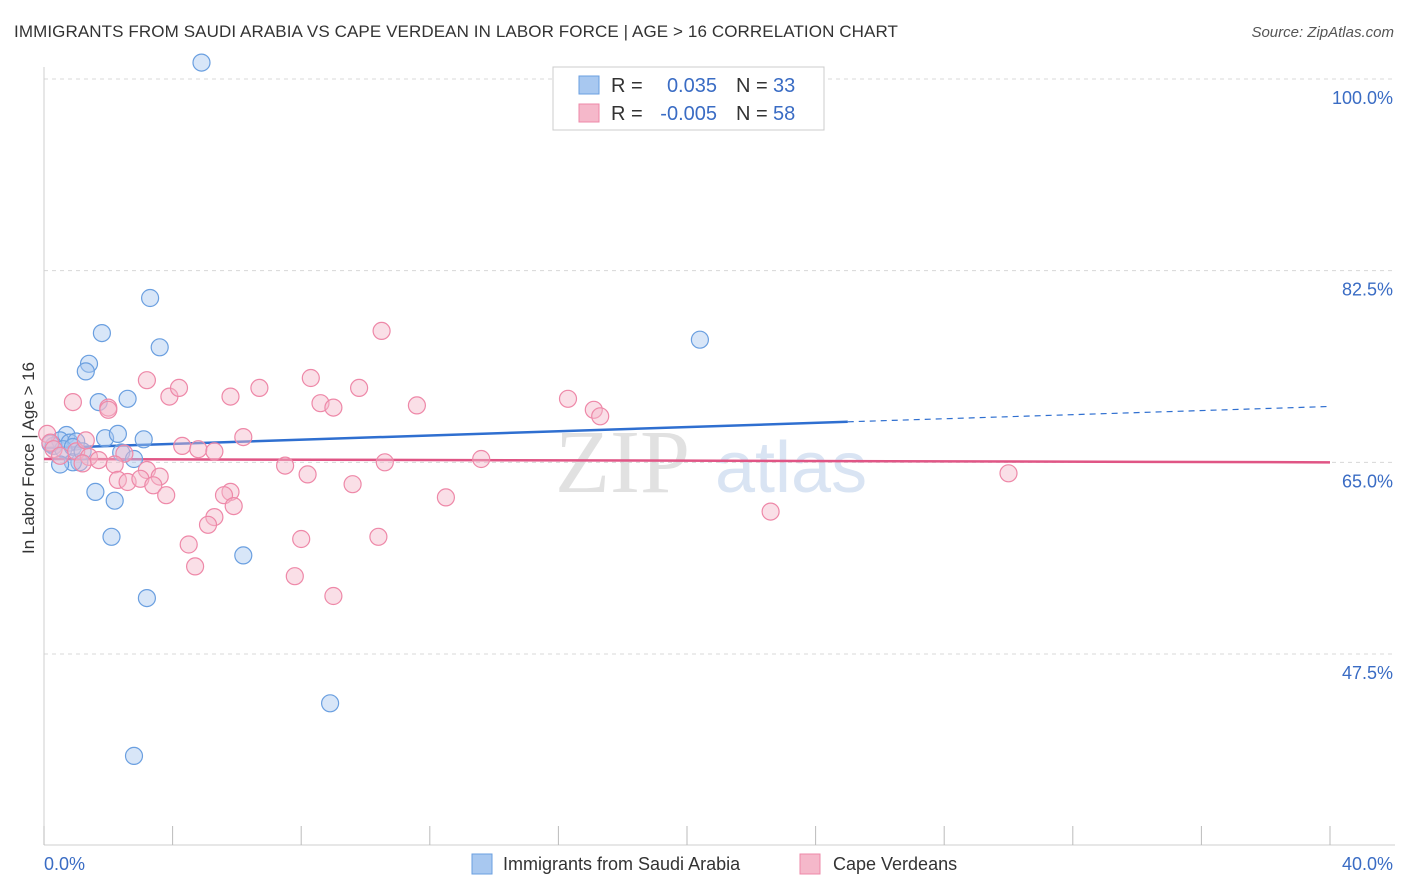 The width and height of the screenshot is (1406, 892). I want to click on stats-row-saudi: R = 0.035 N = 33, so click(686, 86).